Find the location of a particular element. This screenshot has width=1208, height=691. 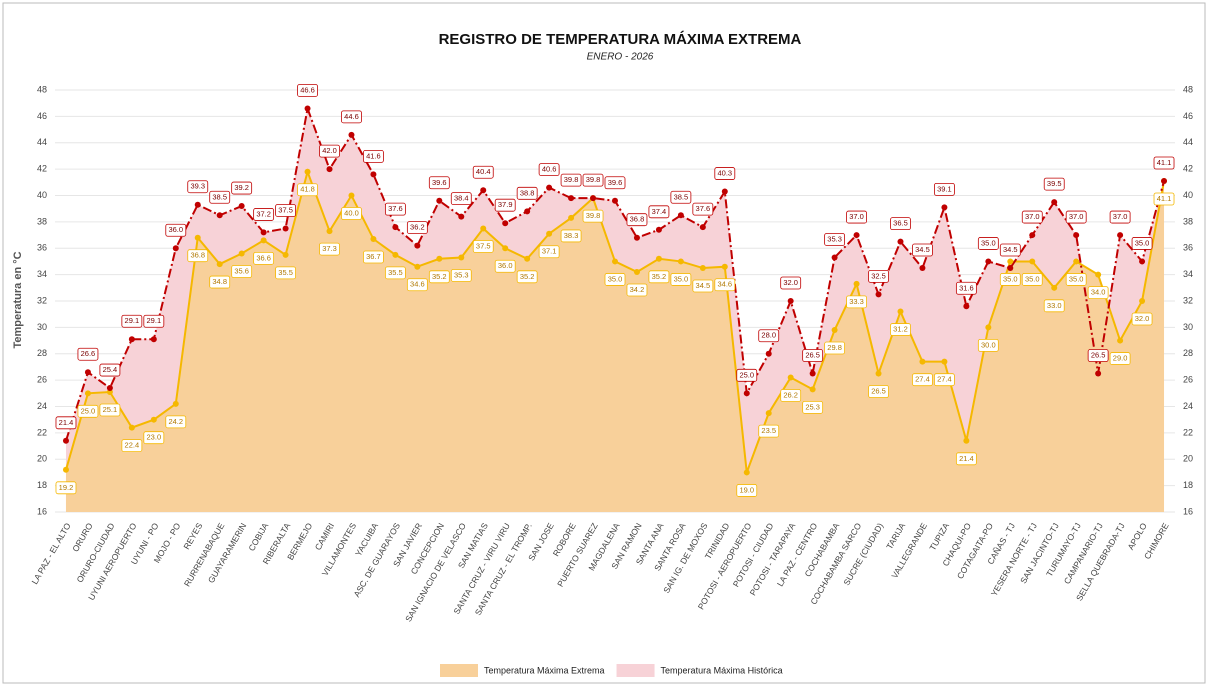

data-label-text: 37.1 is located at coordinates (549, 251).